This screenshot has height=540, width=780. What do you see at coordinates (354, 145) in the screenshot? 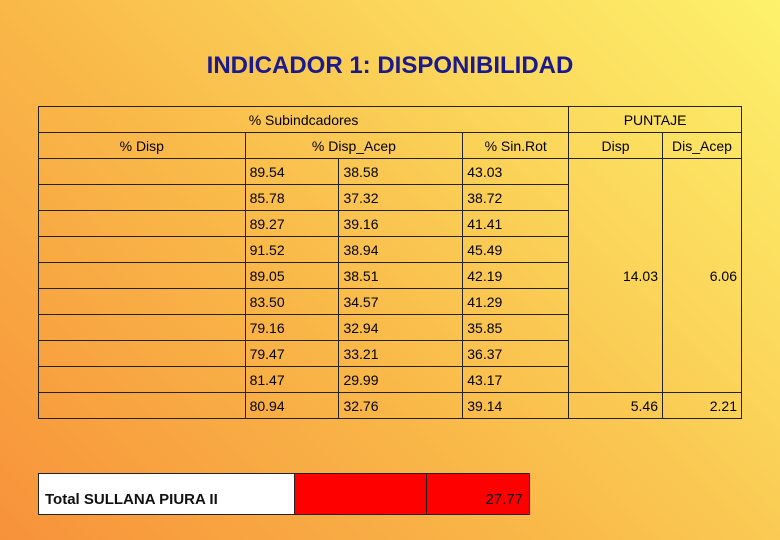
I see `header-disp-acep: % Disp_Acep` at bounding box center [354, 145].